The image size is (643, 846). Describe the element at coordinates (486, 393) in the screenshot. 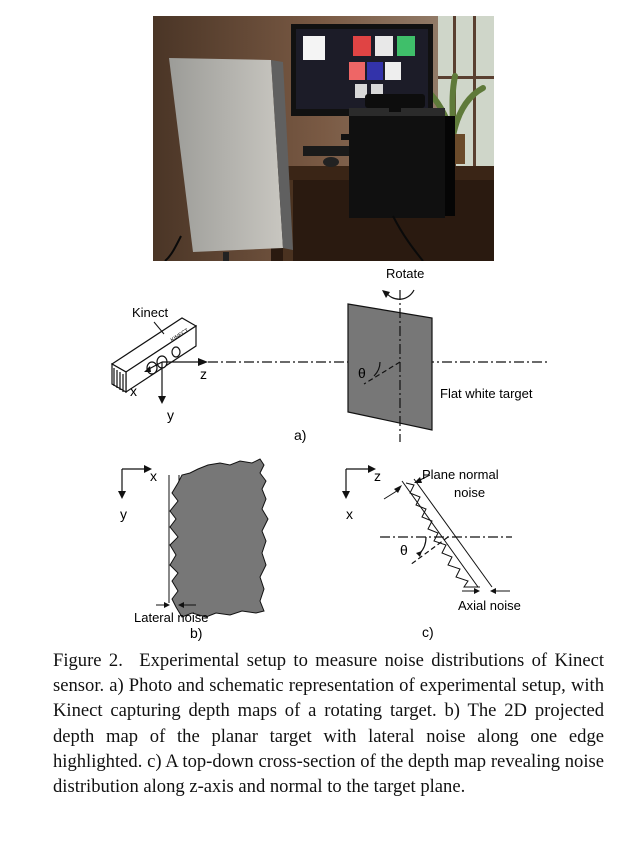

I see `target-label: Flat white target` at that location.